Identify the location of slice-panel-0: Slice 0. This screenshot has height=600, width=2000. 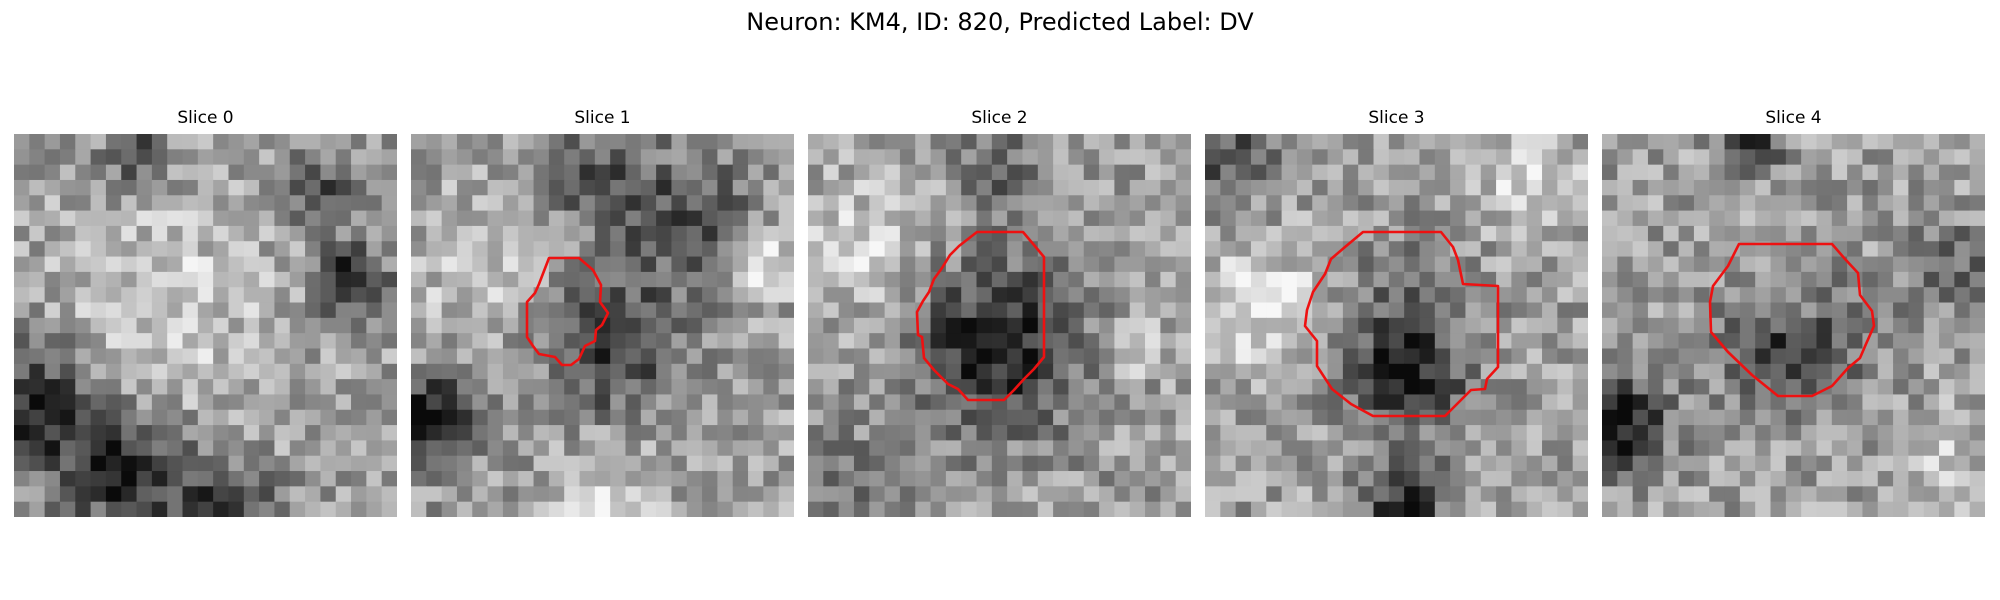
(205, 312).